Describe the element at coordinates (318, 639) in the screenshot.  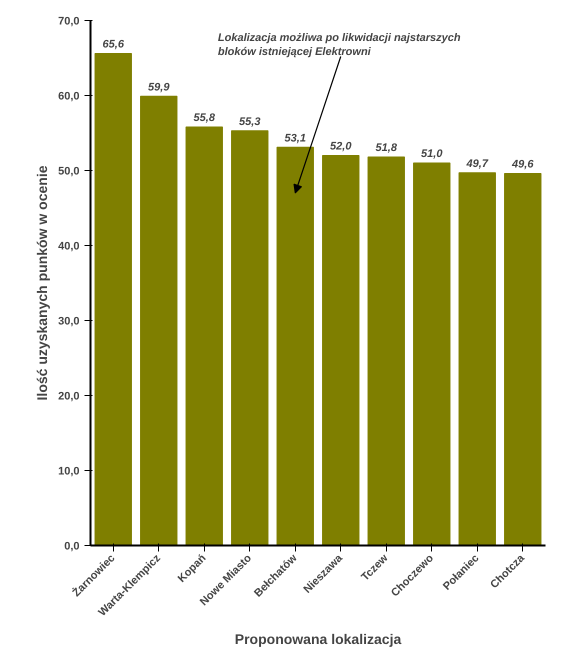
I see `x-axis-title: Proponowana lokalizacja` at that location.